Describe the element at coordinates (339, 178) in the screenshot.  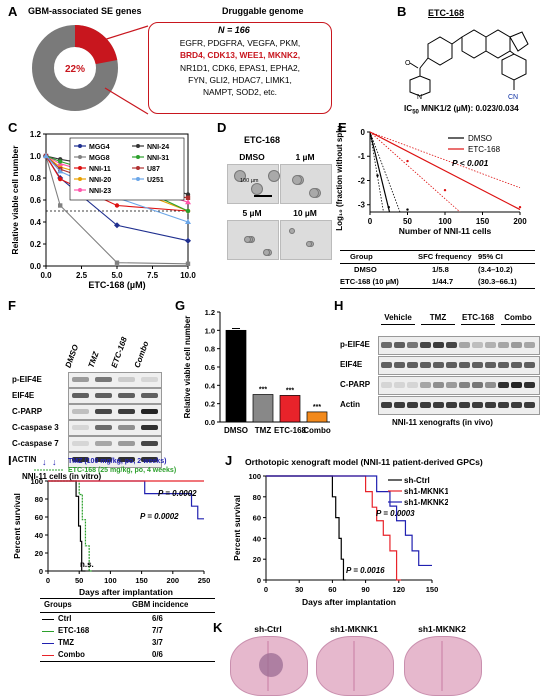
I see `e-ylabel: Log₁₀ (fraction without sphere)` at that location.